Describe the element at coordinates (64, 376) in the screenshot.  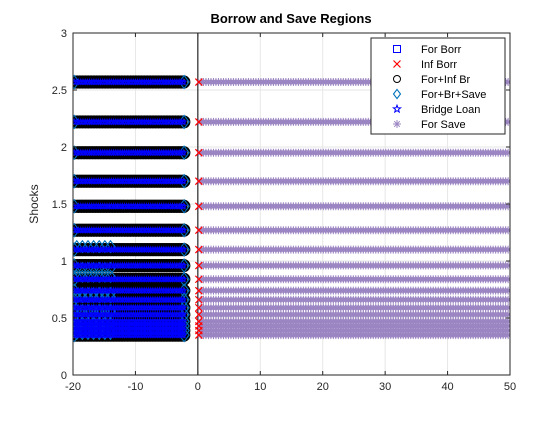
I see `y-tick-label: 0` at that location.